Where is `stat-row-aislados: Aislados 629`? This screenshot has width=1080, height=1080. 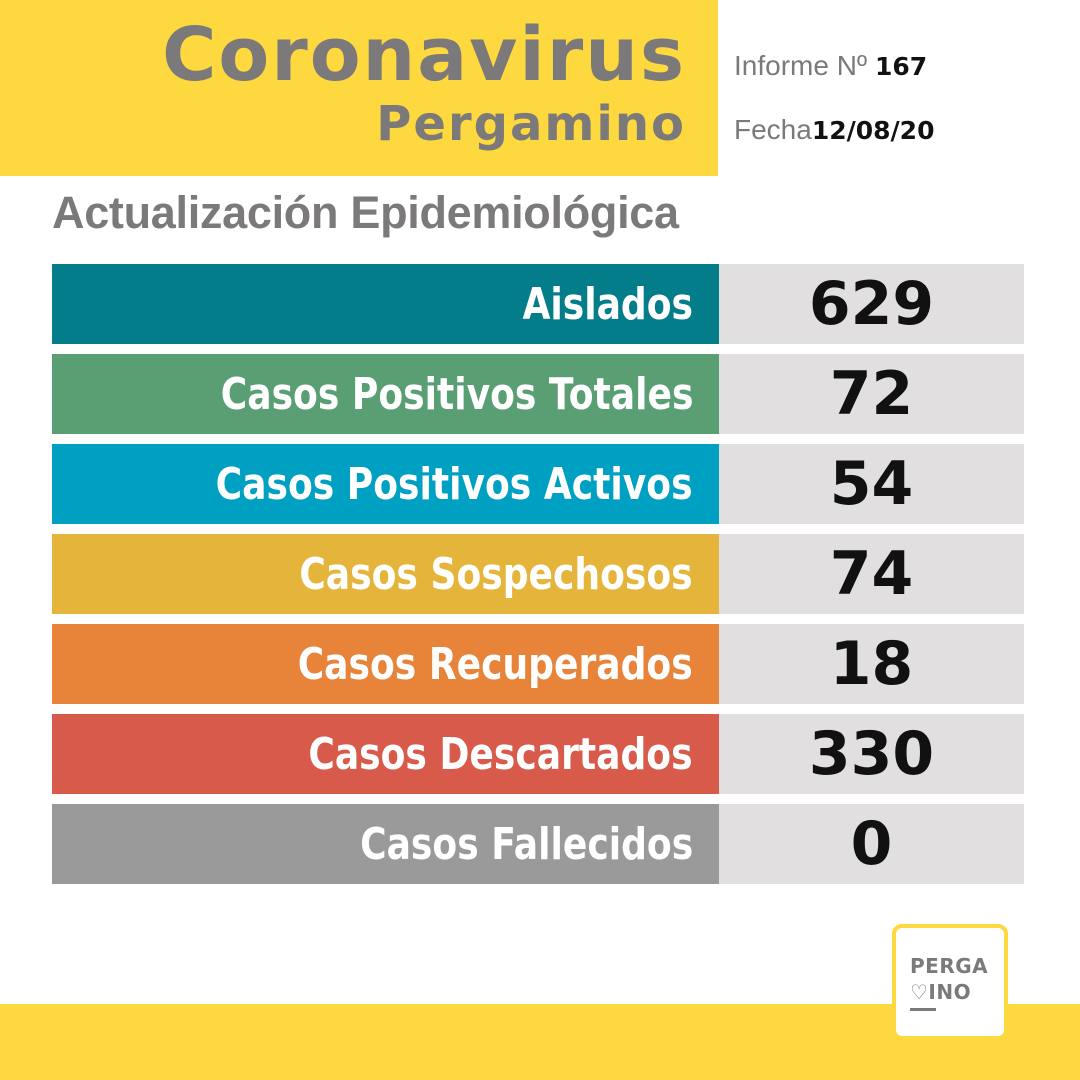 stat-row-aislados: Aislados 629 is located at coordinates (538, 304).